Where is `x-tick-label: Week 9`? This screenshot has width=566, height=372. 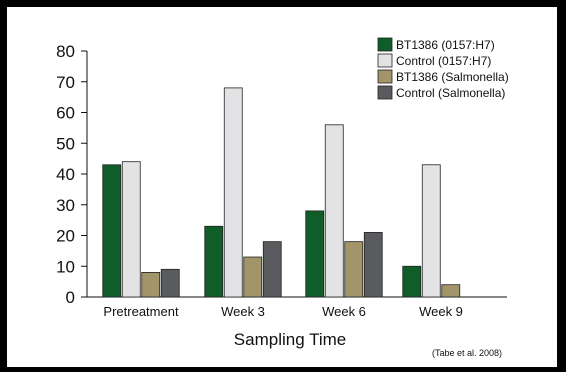 x-tick-label: Week 9 is located at coordinates (441, 311).